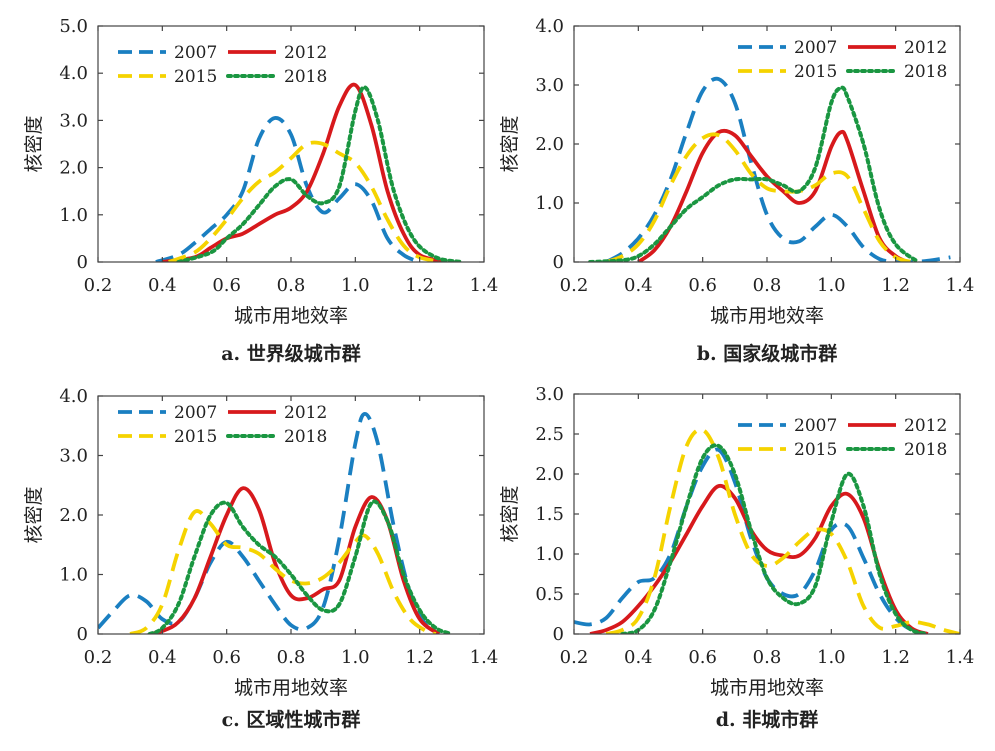 The image size is (995, 751). What do you see at coordinates (549, 434) in the screenshot?
I see `y-tick-label: 2.5` at bounding box center [549, 434].